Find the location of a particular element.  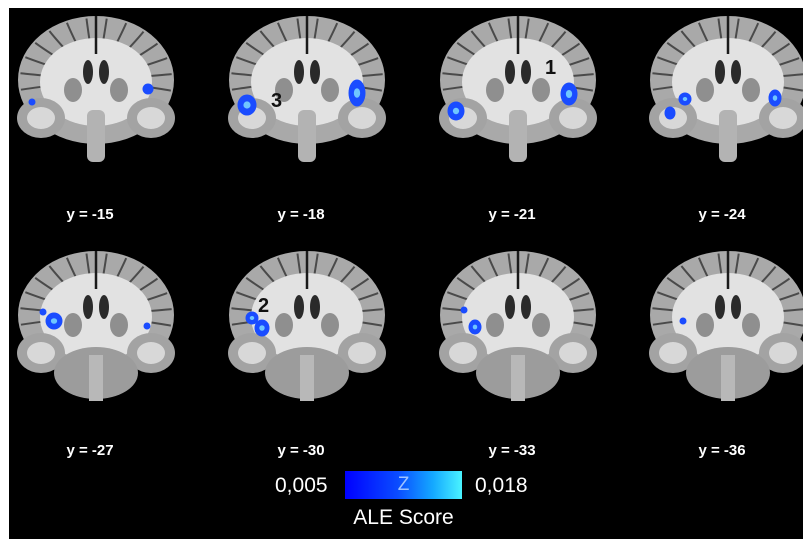

ale-colorbar is located at coordinates (403, 485).